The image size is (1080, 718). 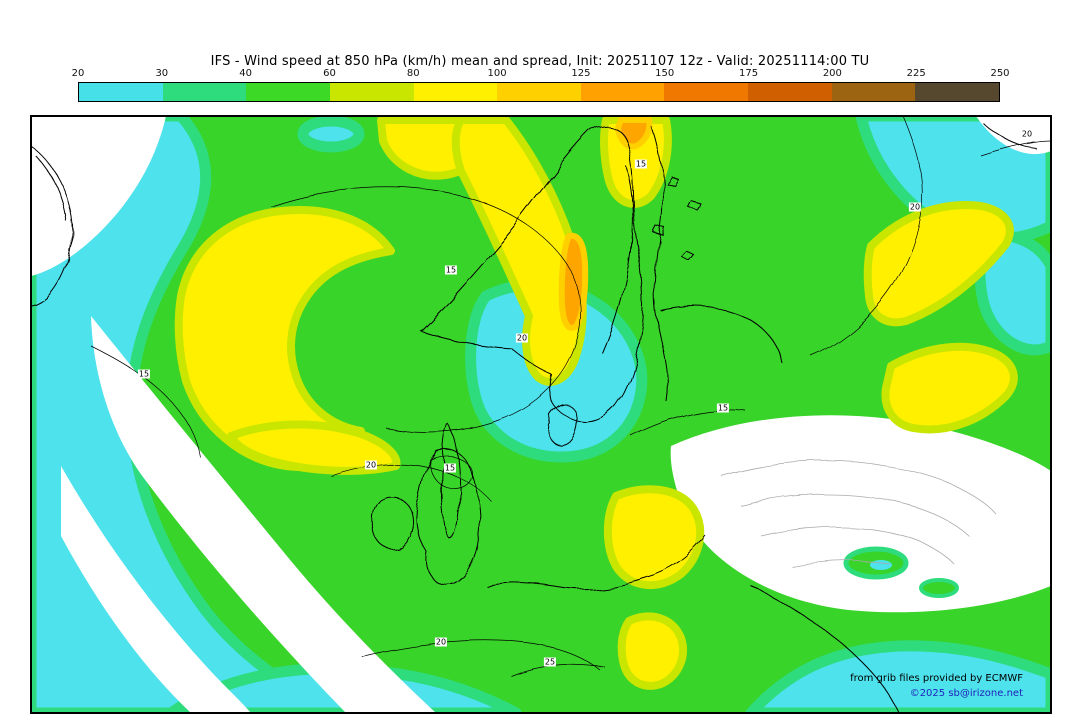 What do you see at coordinates (748, 73) in the screenshot?
I see `colorbar-tick-label: 175` at bounding box center [748, 73].